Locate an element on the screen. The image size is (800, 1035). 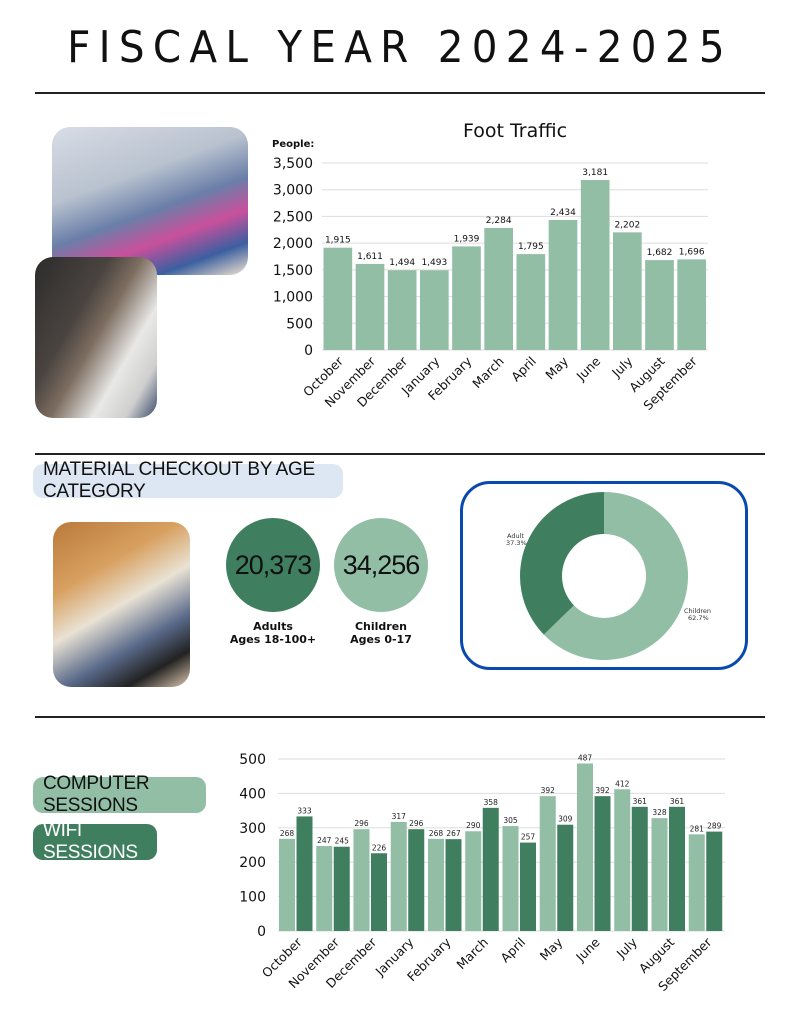
children-label-line1: Children is located at coordinates (381, 626).